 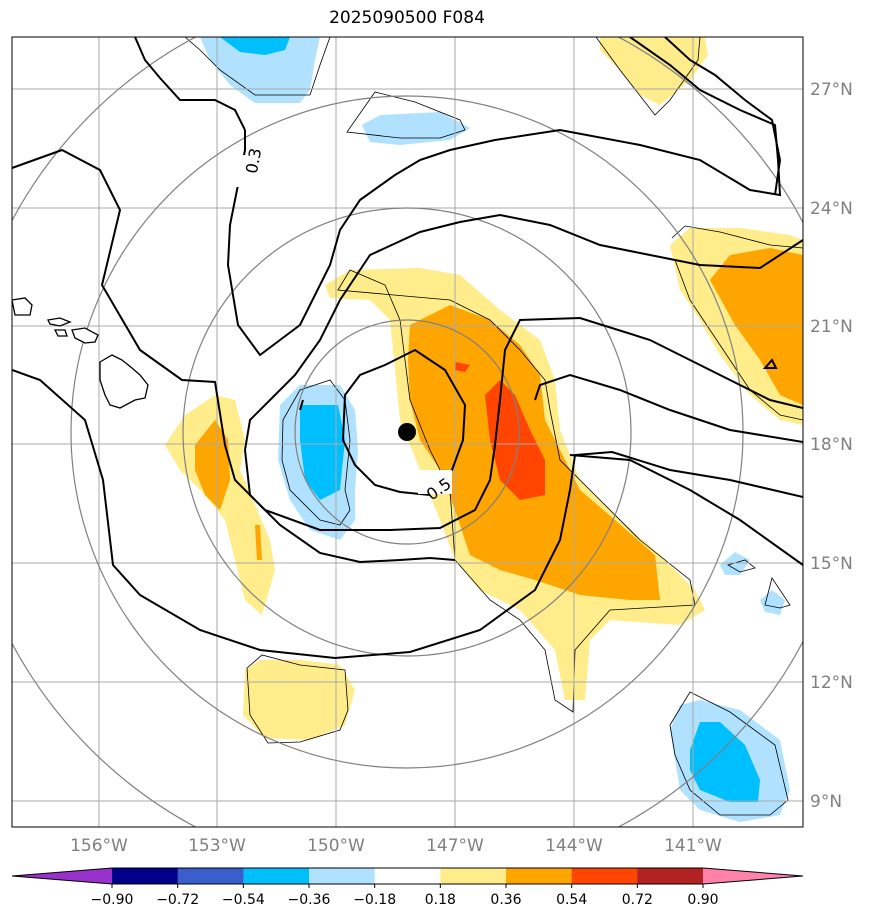 I want to click on lat-label-9n: 9°N, so click(x=826, y=802).